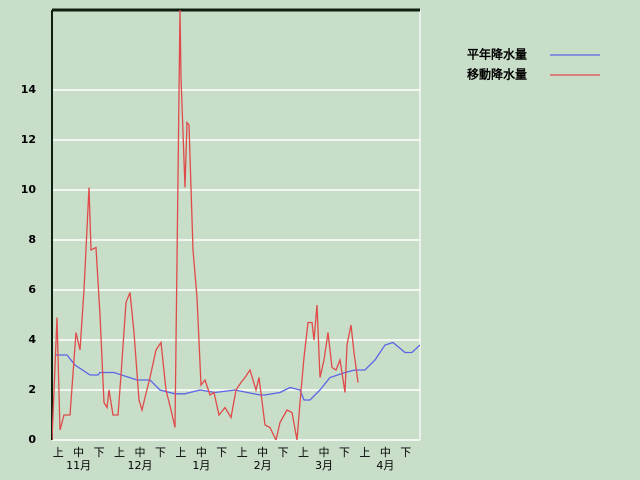  Describe the element at coordinates (29, 189) in the screenshot. I see `y-tick-label: 10` at that location.